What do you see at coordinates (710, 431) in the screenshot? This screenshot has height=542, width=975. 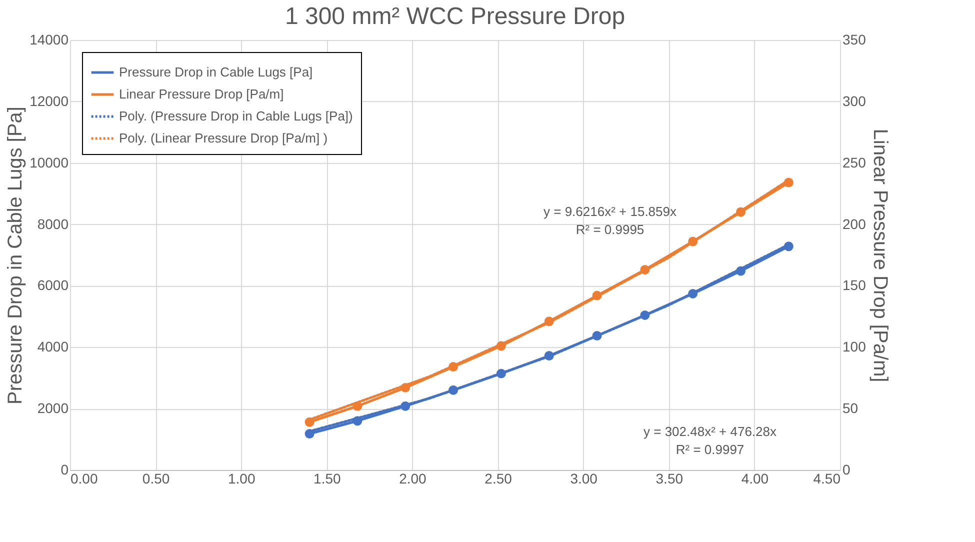 I see `annotation: y = 302.48x² + 476.28x` at bounding box center [710, 431].